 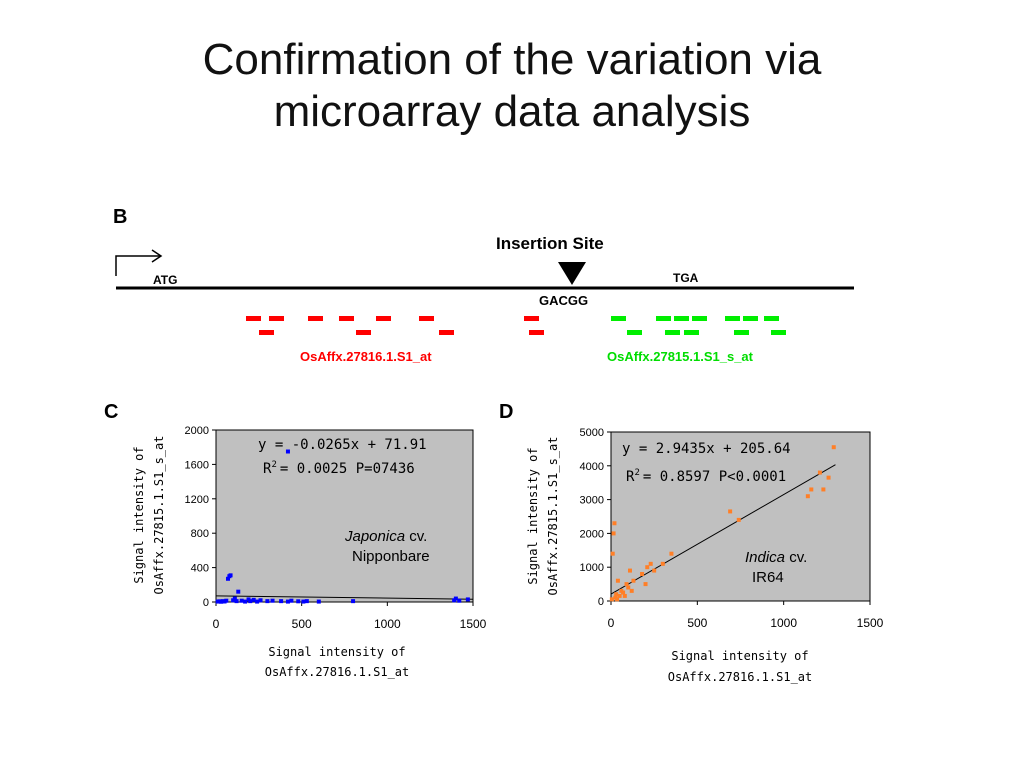 I want to click on r2-d: R2 = 0.8597 P<0.0001, so click(x=706, y=476).